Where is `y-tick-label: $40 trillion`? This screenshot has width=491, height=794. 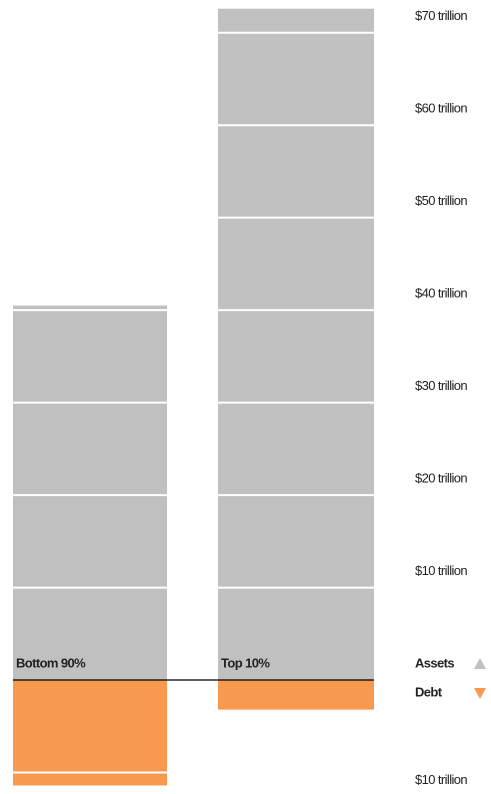 y-tick-label: $40 trillion is located at coordinates (441, 293).